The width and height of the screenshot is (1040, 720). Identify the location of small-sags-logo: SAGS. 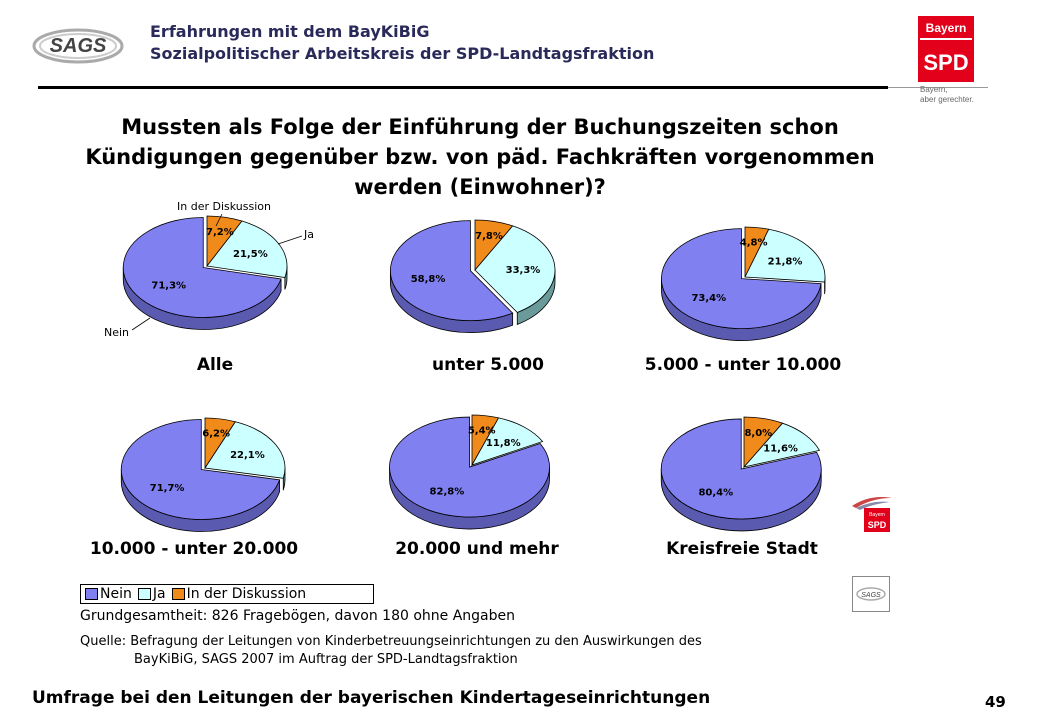
(871, 594).